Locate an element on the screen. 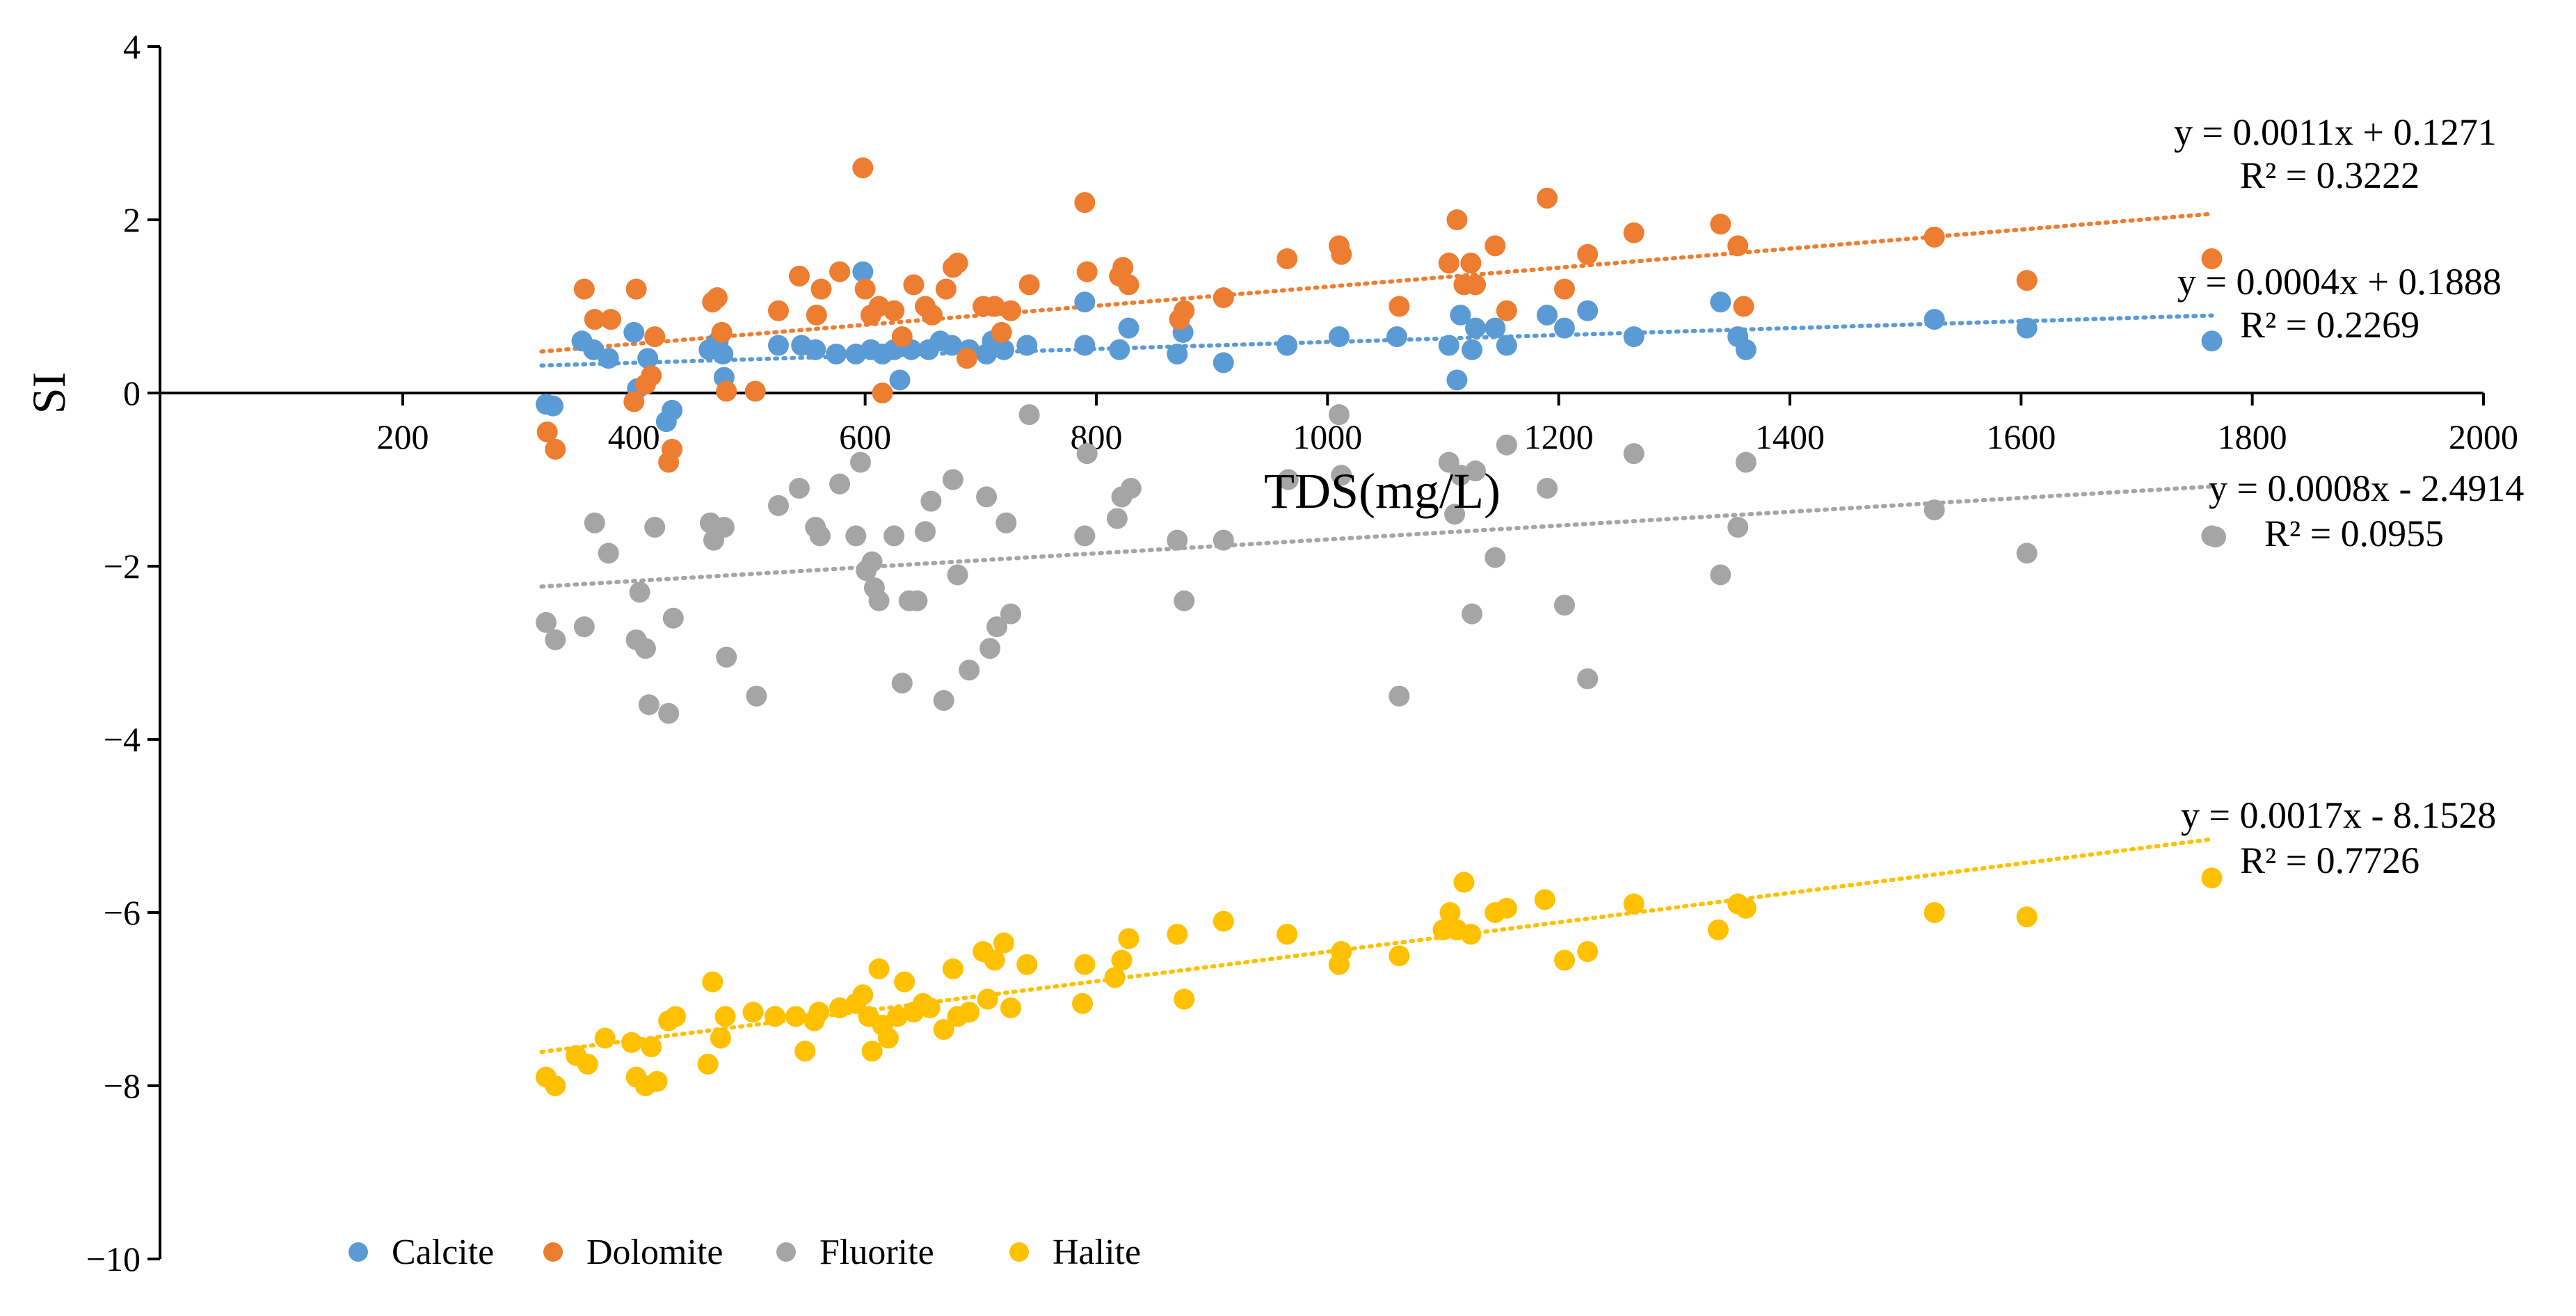  y-axis-title: SI is located at coordinates (48, 393).